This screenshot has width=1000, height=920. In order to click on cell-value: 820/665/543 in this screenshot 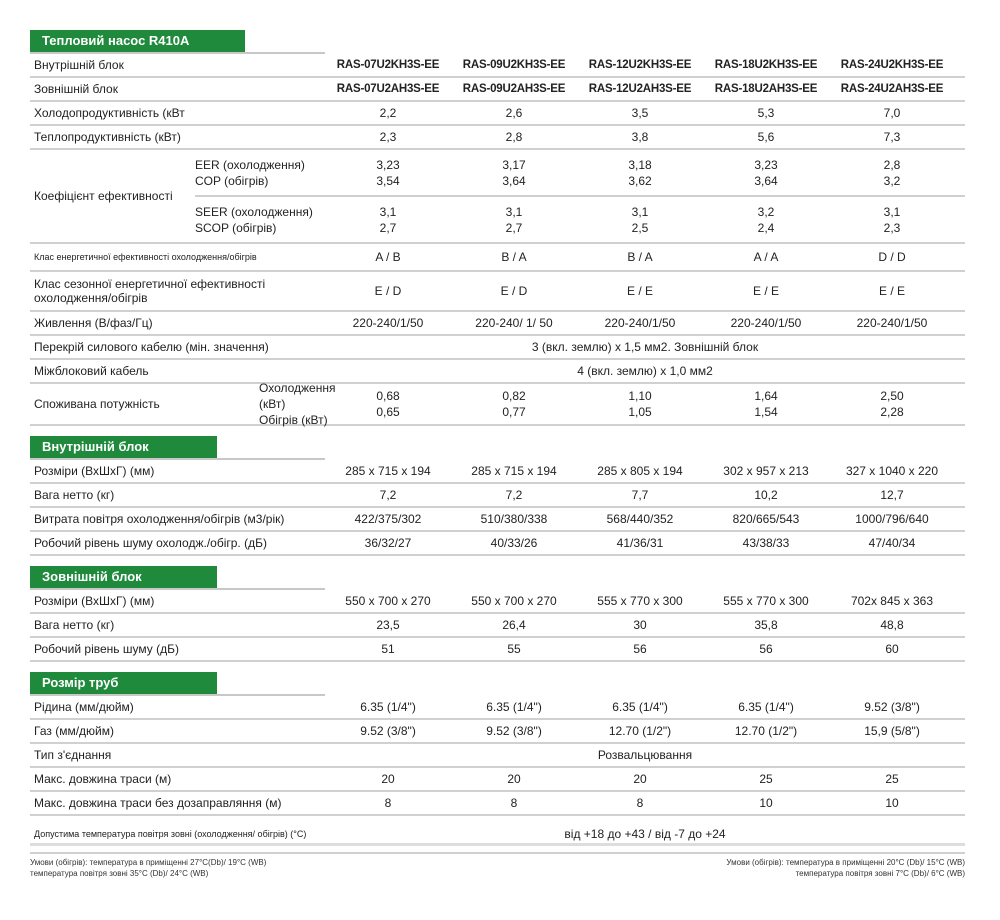, I will do `click(766, 519)`.